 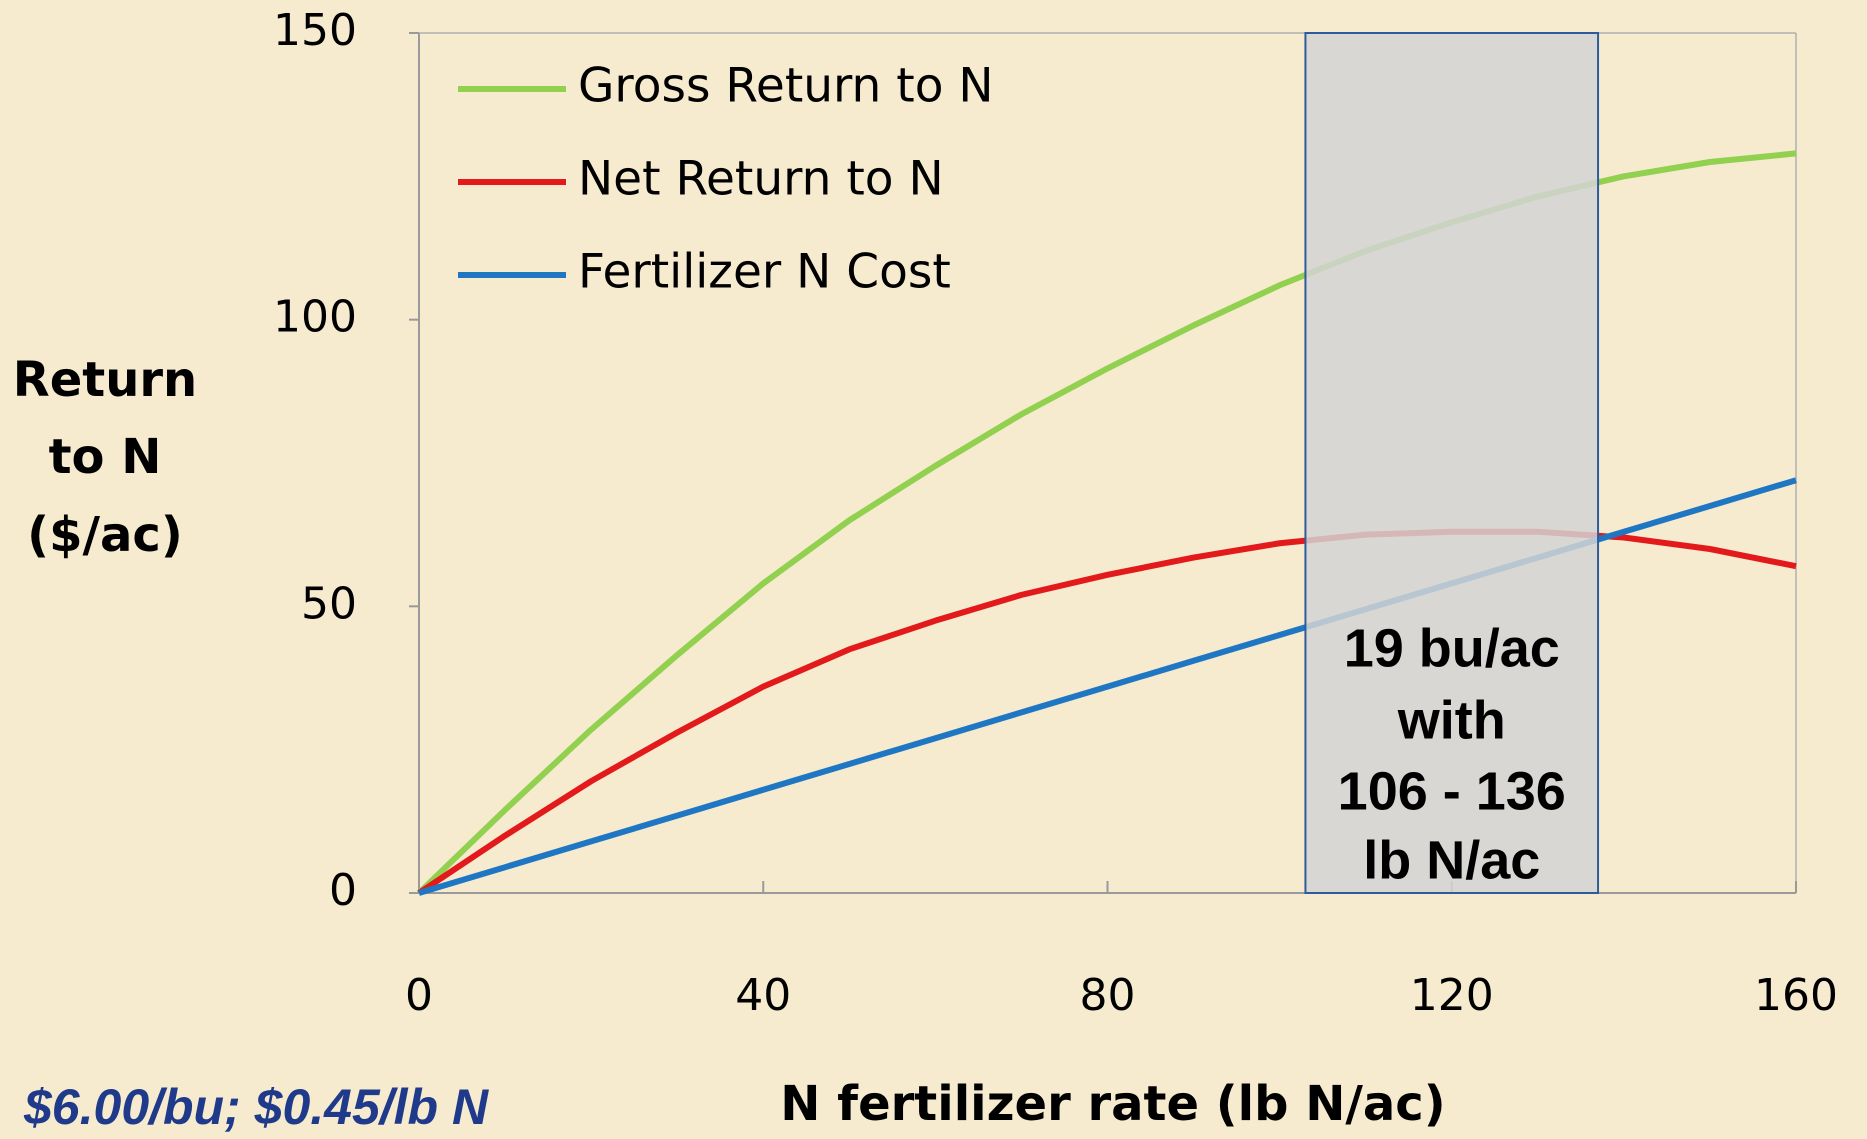 What do you see at coordinates (419, 995) in the screenshot?
I see `x-tick-label: 0` at bounding box center [419, 995].